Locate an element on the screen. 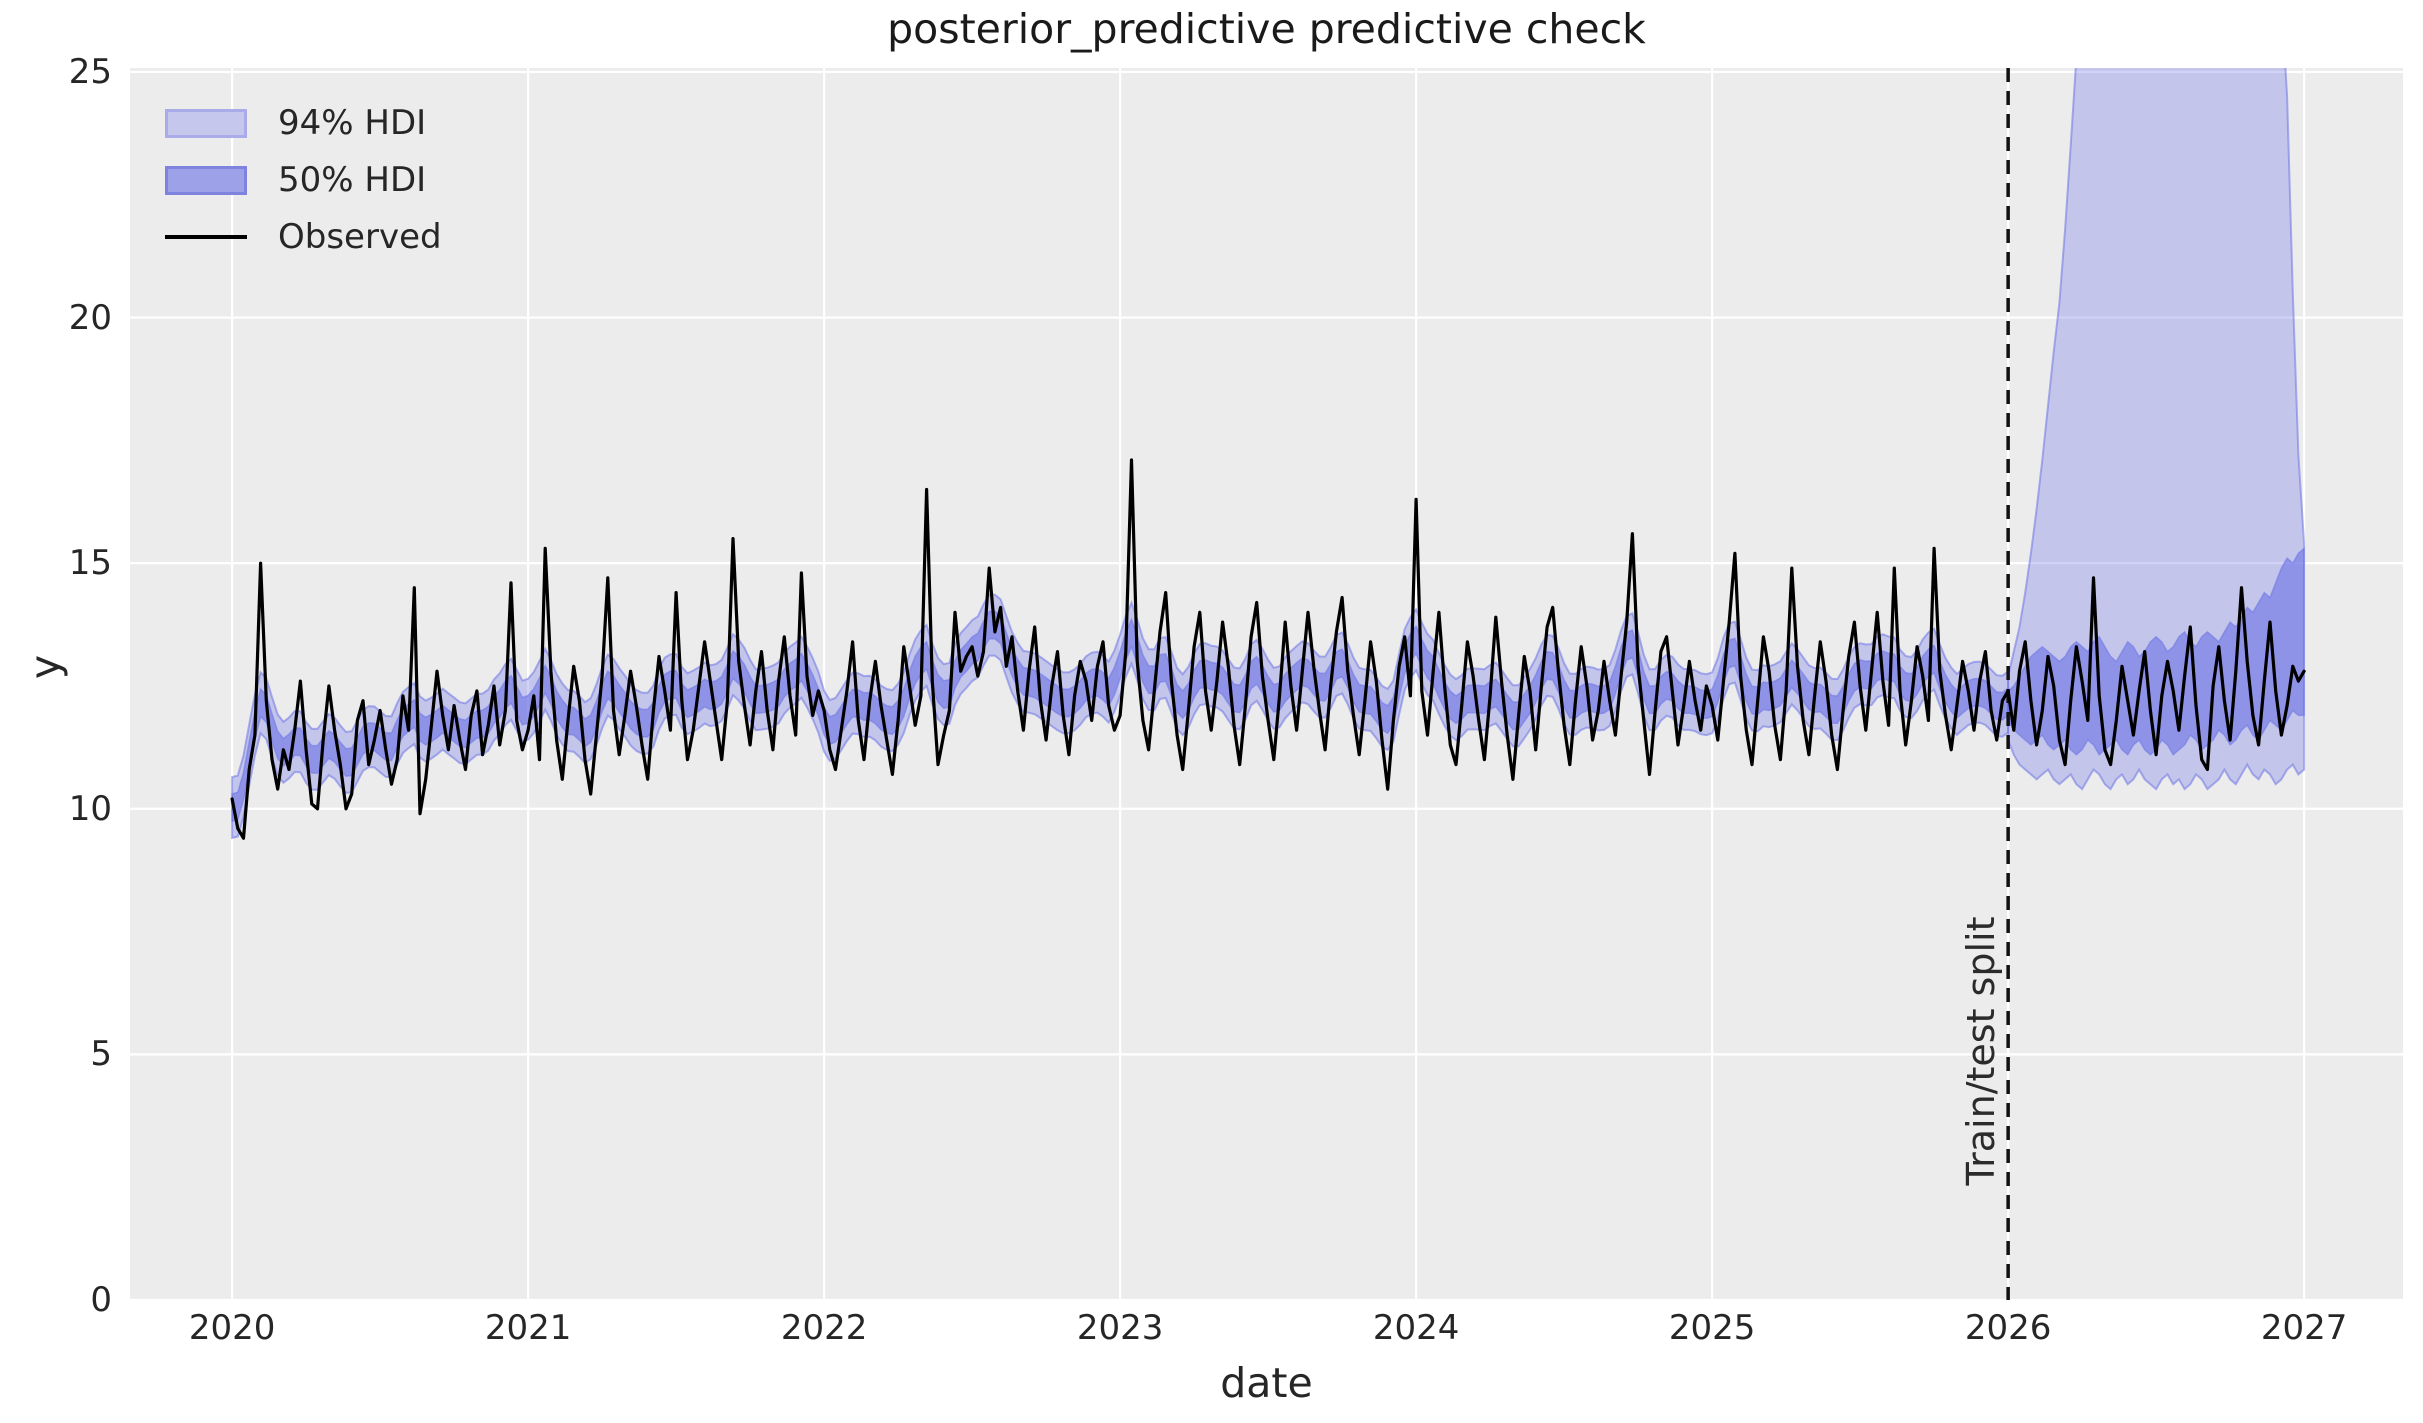 This screenshot has height=1423, width=2423. chart-title: posterior_predictive predictive check is located at coordinates (1266, 29).